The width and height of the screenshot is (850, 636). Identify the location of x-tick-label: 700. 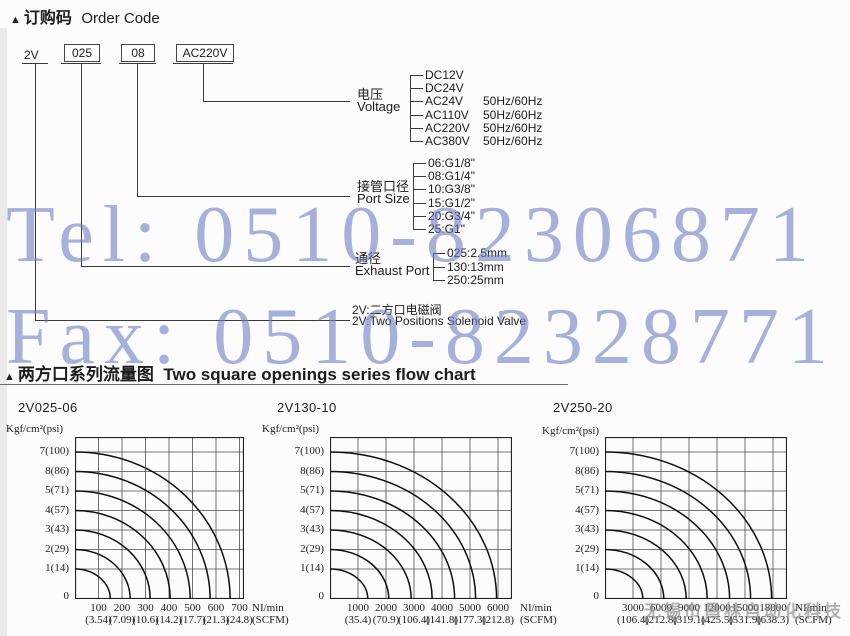
(239, 608).